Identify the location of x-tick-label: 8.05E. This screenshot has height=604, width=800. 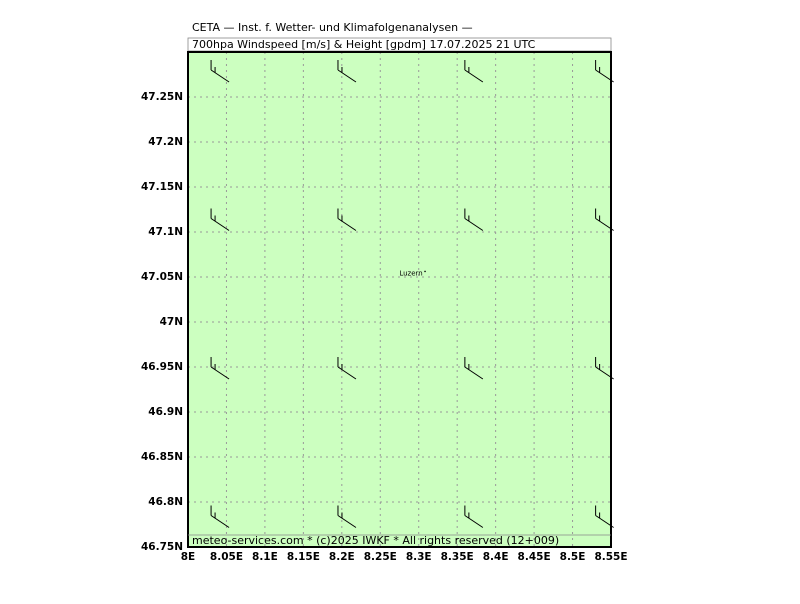
(226, 557).